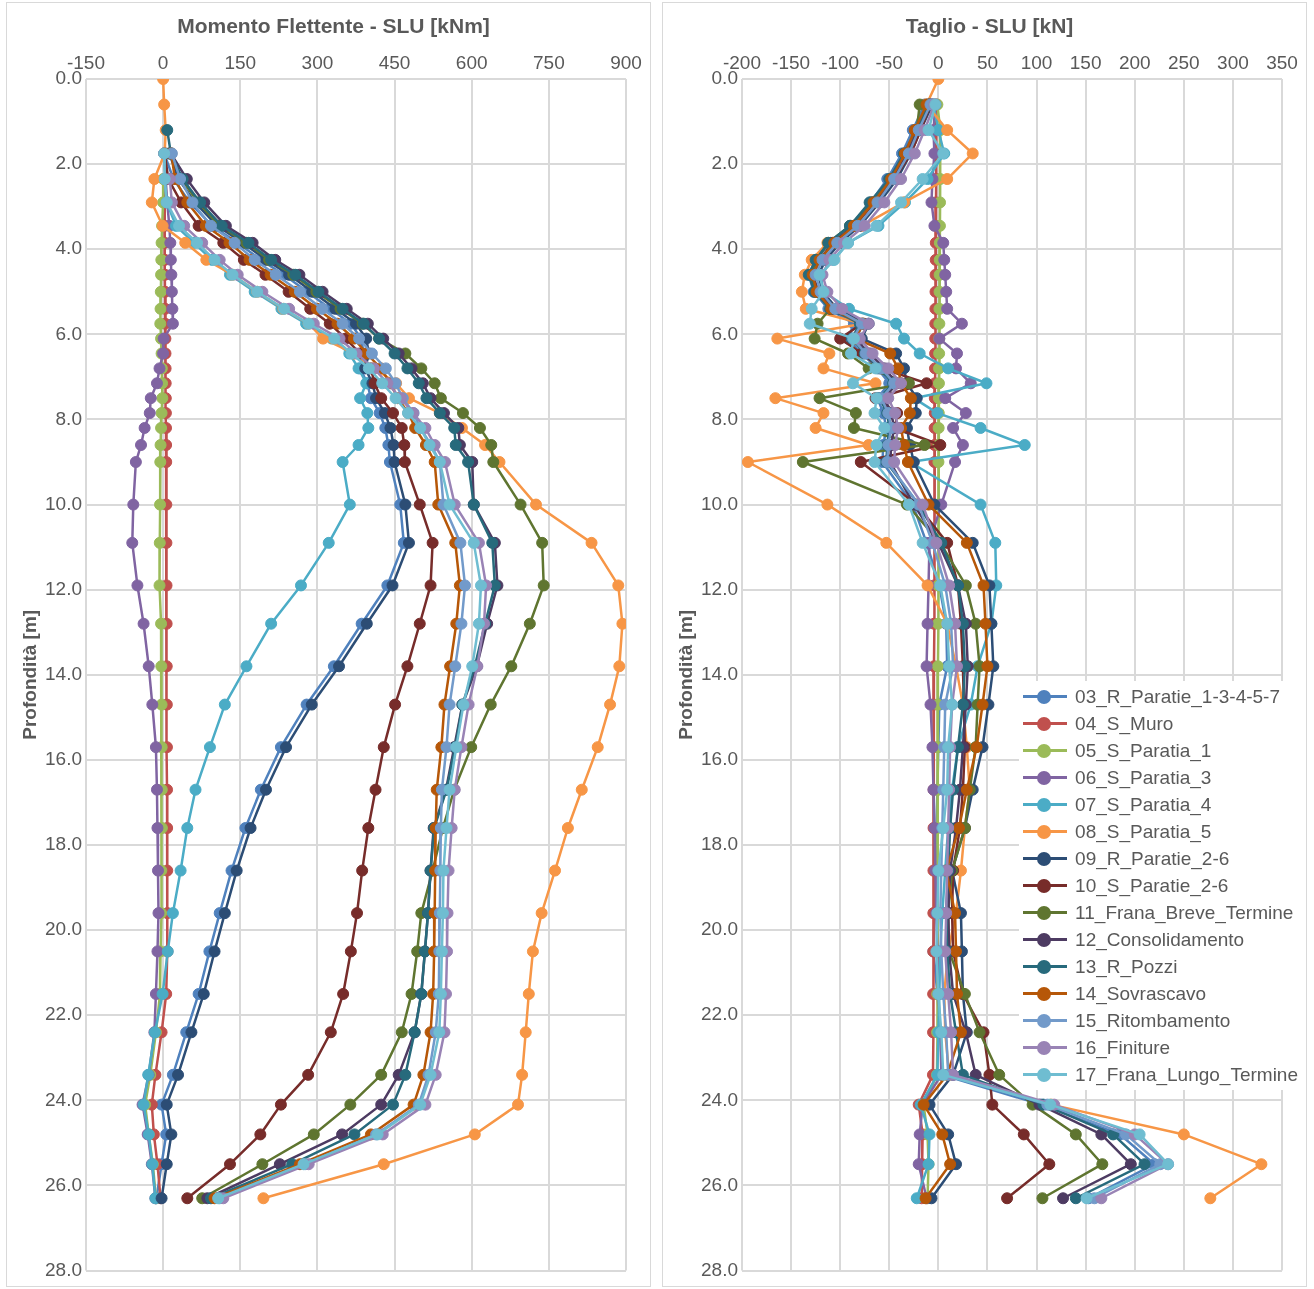 The image size is (1314, 1289). I want to click on legend-label: 05_S_Paratia_1, so click(1143, 750).